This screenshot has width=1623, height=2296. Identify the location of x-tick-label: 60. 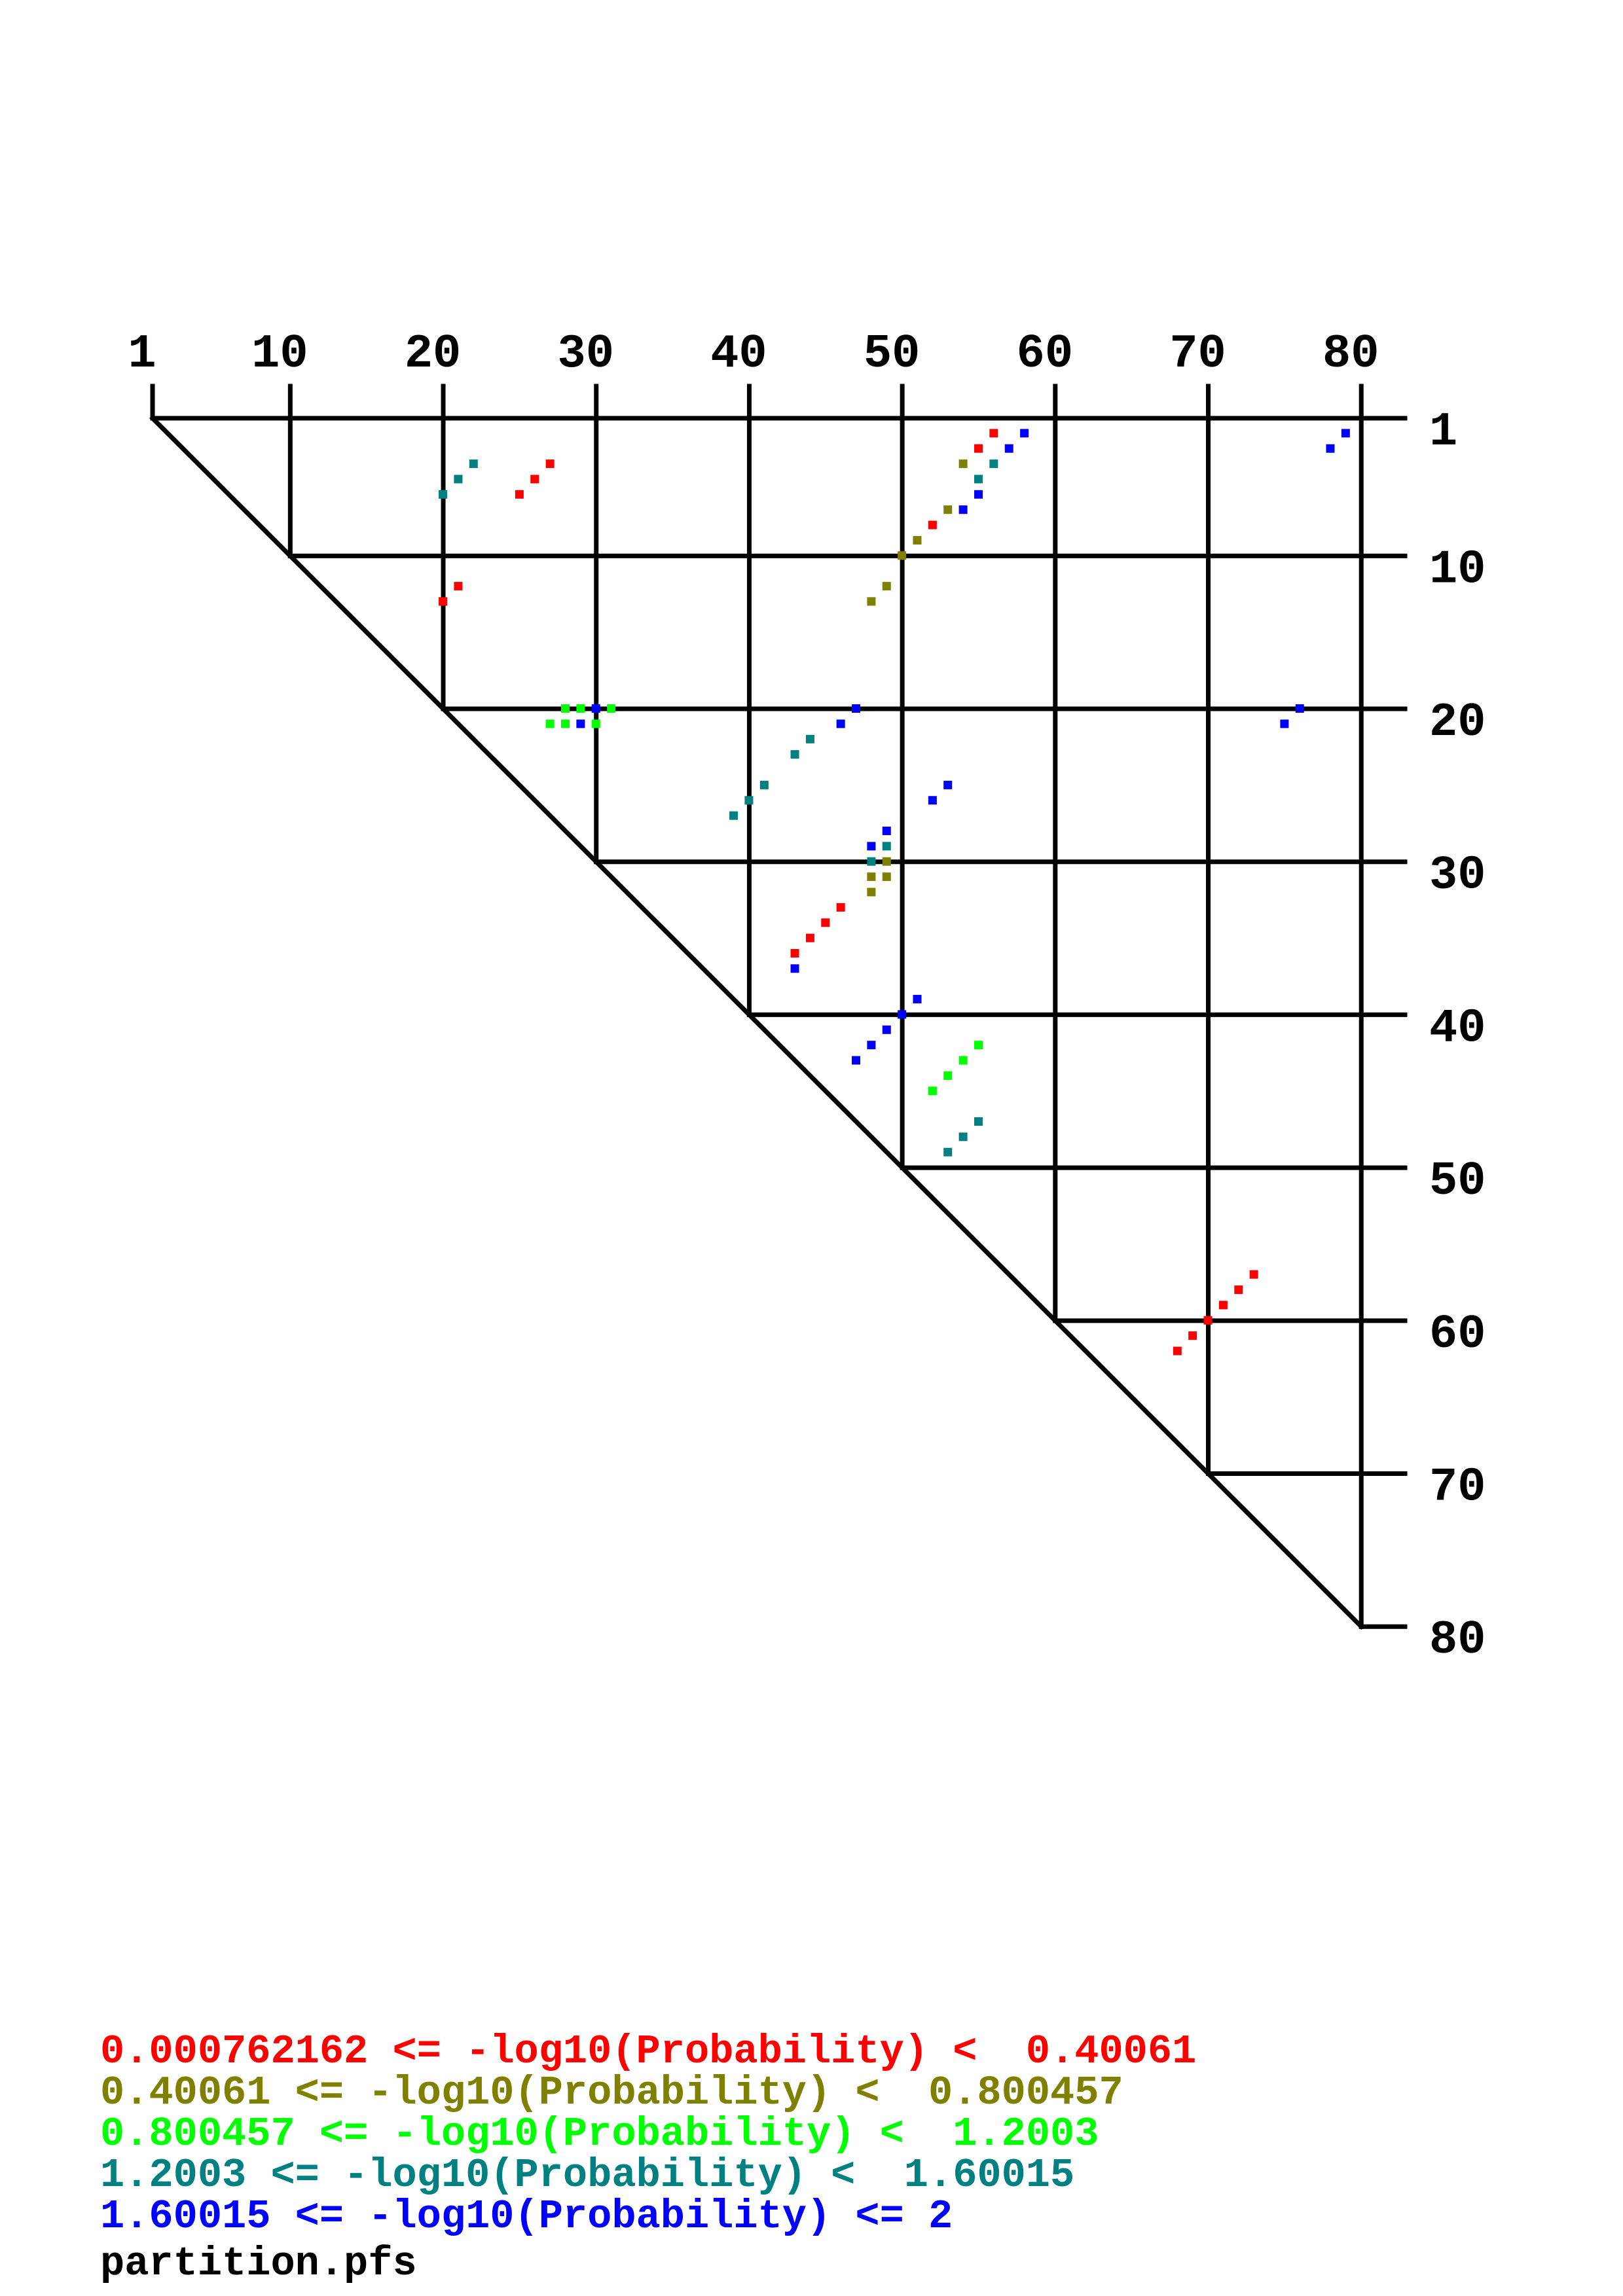
(1045, 354).